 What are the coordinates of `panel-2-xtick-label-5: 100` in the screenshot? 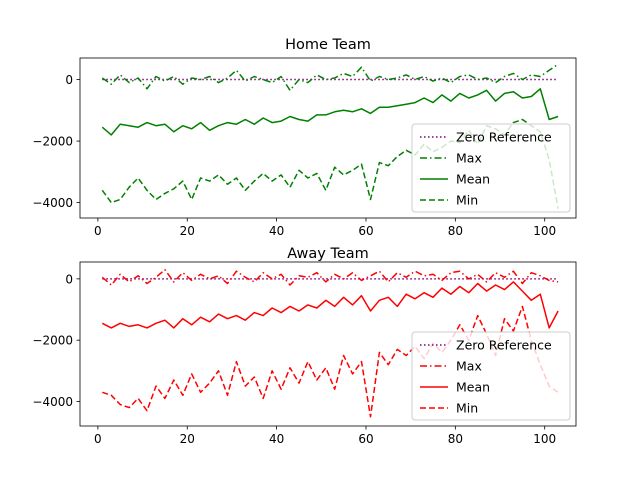 It's located at (544, 439).